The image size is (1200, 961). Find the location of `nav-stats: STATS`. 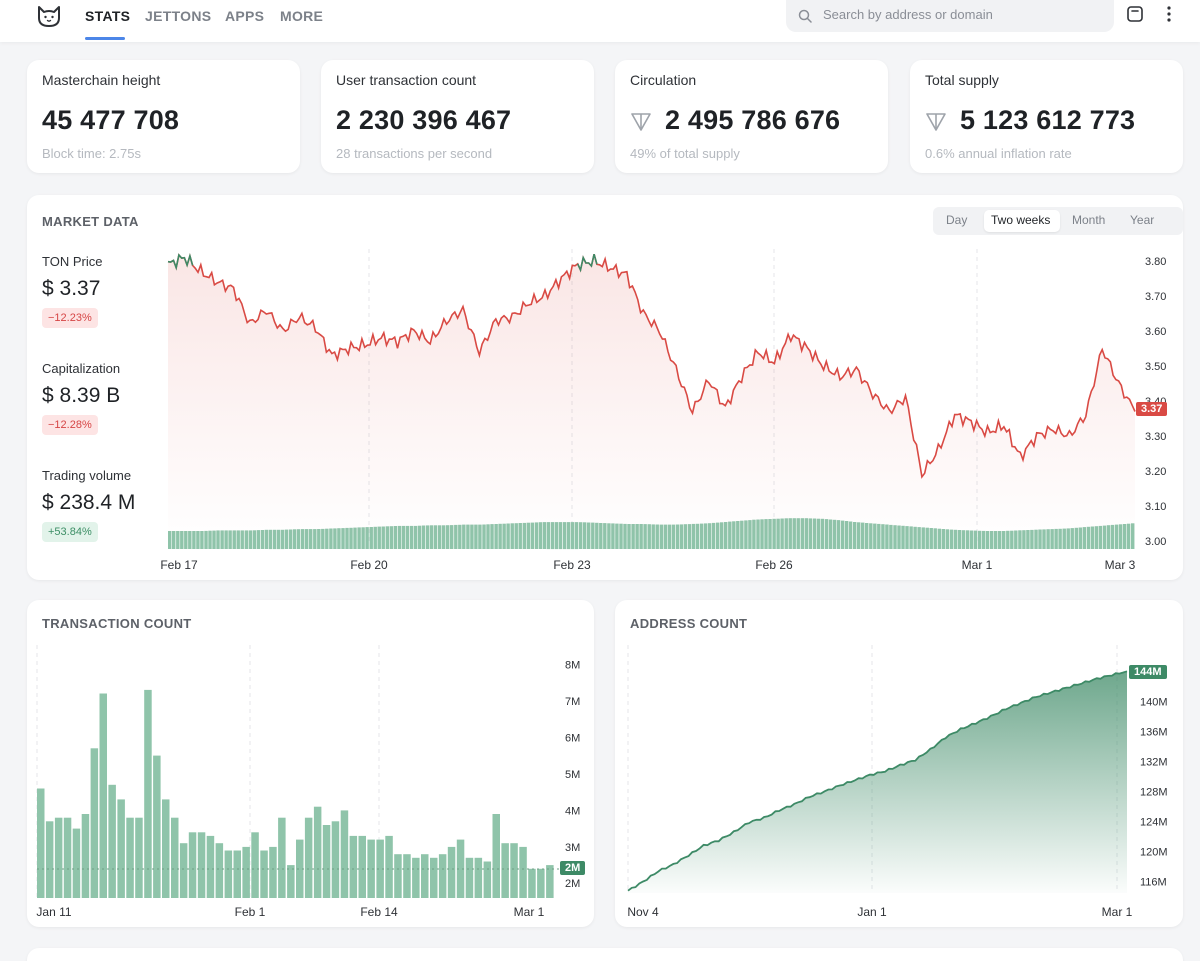

nav-stats: STATS is located at coordinates (108, 16).